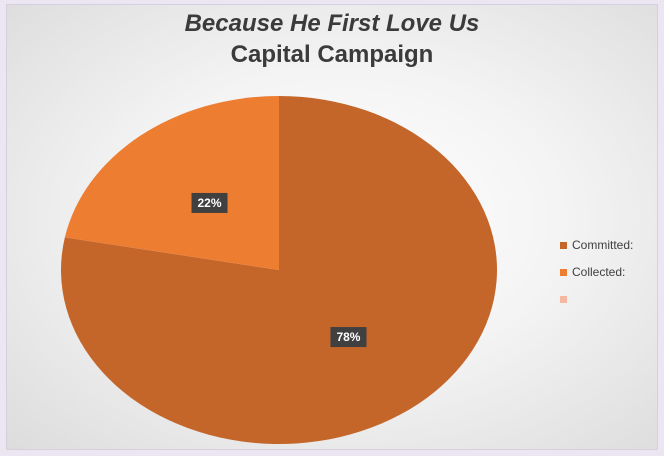 The width and height of the screenshot is (664, 456). I want to click on data-label-committed: 78%, so click(348, 337).